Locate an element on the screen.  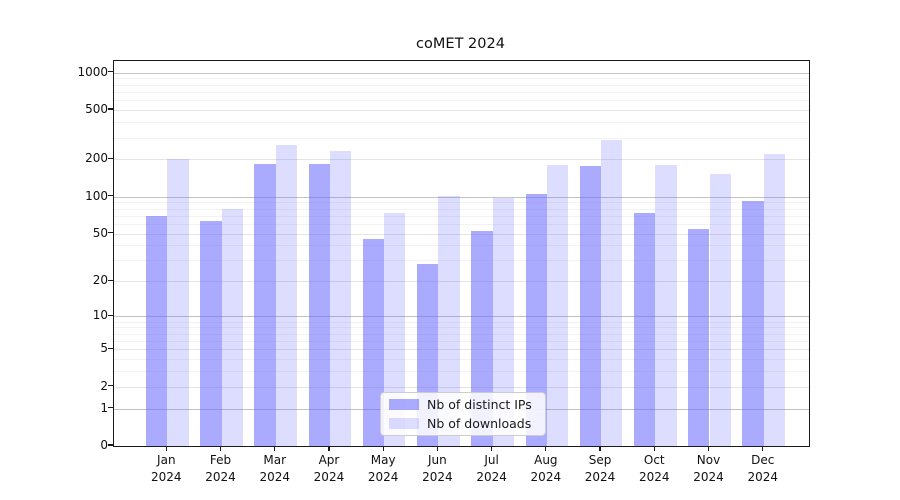
x-tick-label: Feb 2024 is located at coordinates (221, 469).